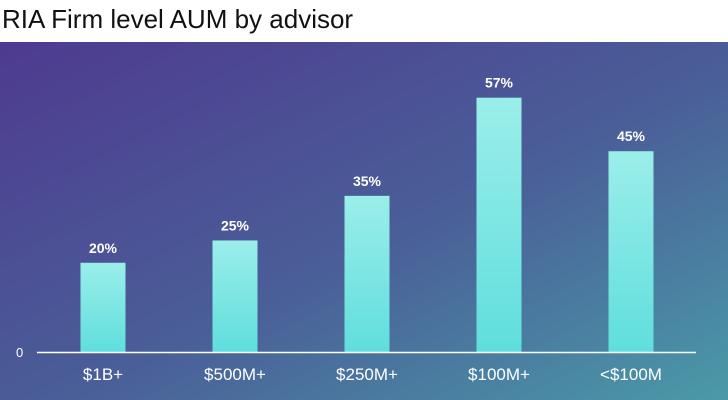 This screenshot has height=400, width=728. Describe the element at coordinates (103, 248) in the screenshot. I see `bar-value-label: 20%` at that location.